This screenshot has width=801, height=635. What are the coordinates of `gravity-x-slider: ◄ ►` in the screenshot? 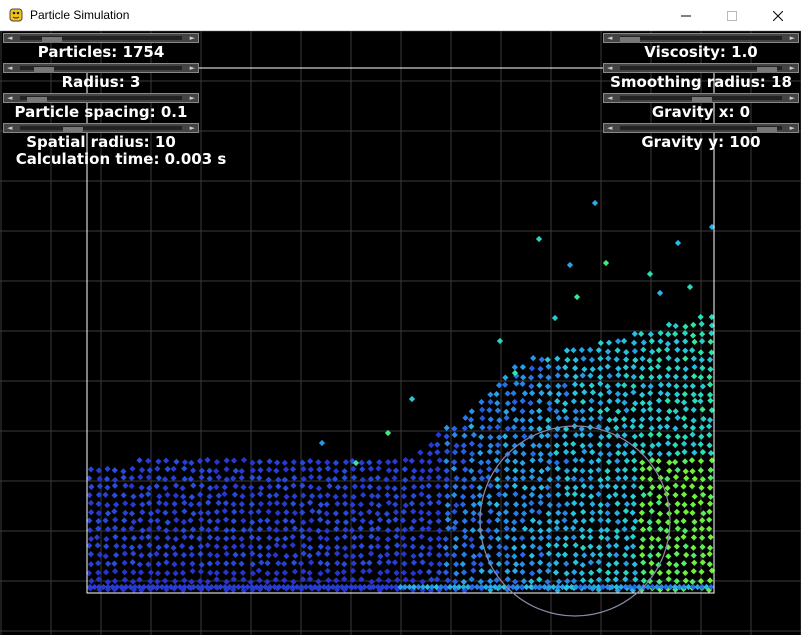 It's located at (701, 98).